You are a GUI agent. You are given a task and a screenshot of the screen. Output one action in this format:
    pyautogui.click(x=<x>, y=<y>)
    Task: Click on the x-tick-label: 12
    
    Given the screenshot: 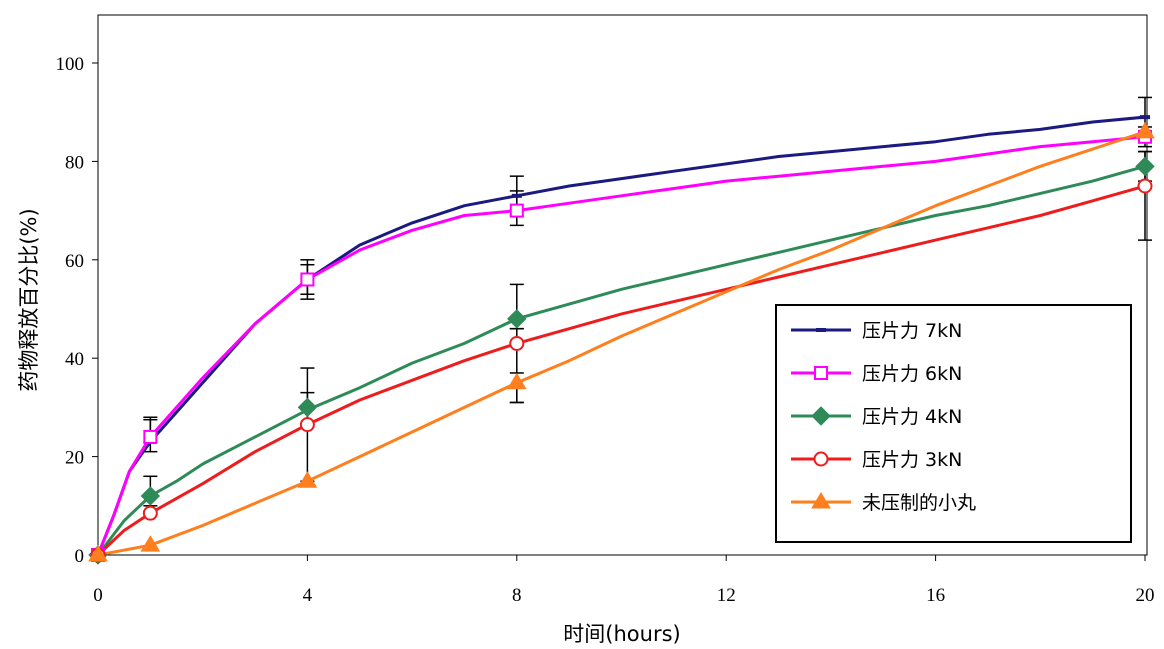 What is the action you would take?
    pyautogui.click(x=726, y=595)
    